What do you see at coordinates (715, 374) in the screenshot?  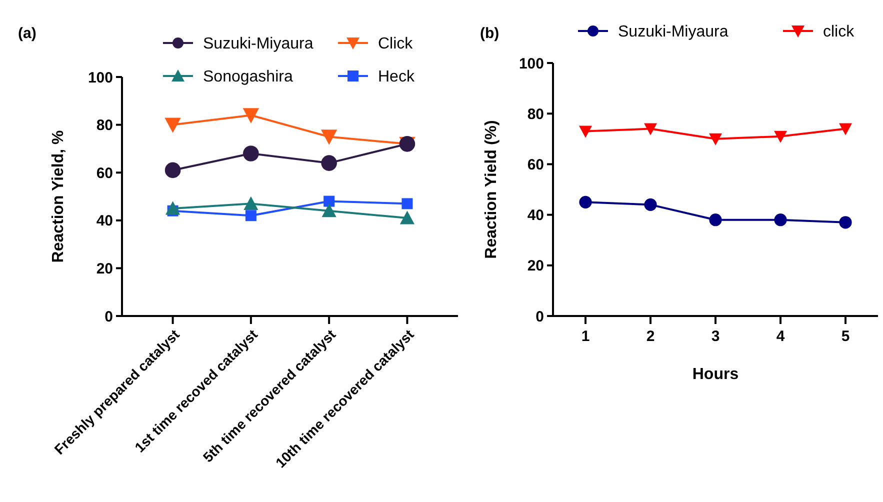 I see `x-axis-title: Hours` at bounding box center [715, 374].